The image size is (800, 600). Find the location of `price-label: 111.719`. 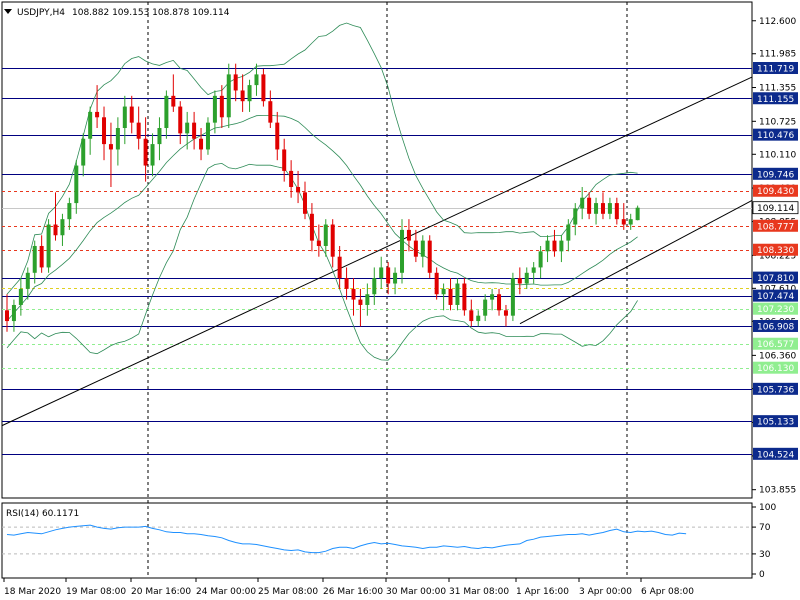

price-label: 111.719 is located at coordinates (775, 68).